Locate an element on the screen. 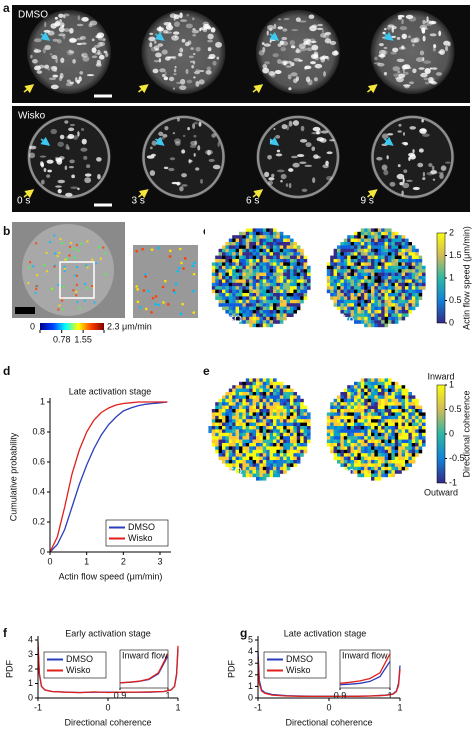 The height and width of the screenshot is (731, 474). legend-box is located at coordinates (295, 665).